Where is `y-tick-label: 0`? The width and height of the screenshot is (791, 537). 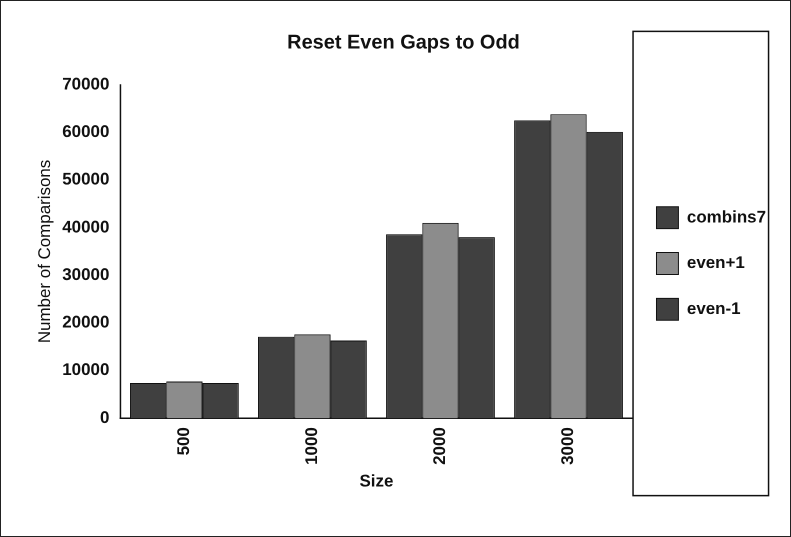 y-tick-label: 0 is located at coordinates (105, 417).